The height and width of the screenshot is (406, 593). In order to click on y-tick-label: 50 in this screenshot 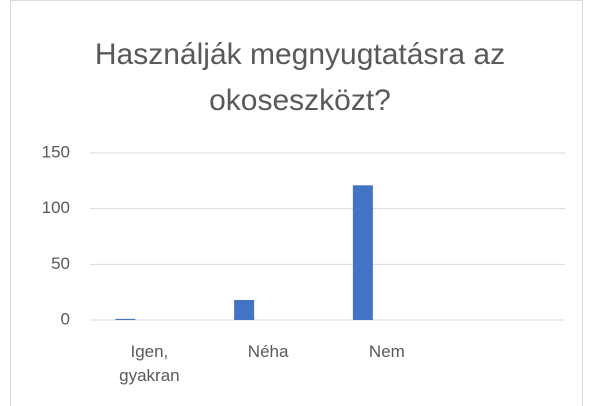, I will do `click(60, 263)`.